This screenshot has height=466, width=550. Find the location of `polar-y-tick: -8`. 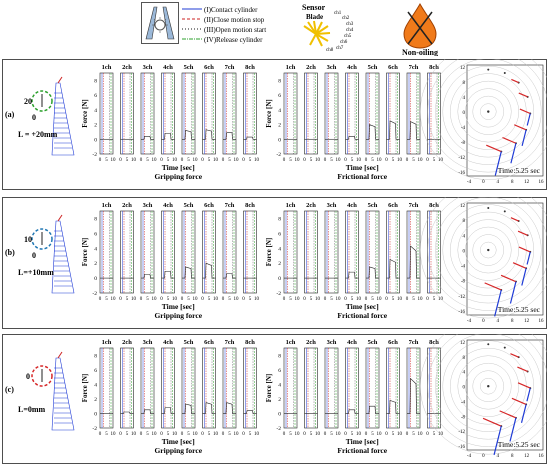

polar-y-tick: -8 is located at coordinates (463, 143).